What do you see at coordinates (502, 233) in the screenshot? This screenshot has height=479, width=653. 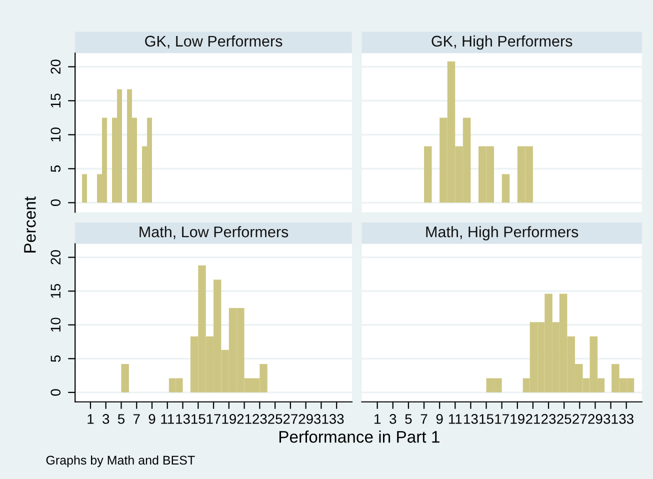 I see `chart-title: Math, High Performers` at bounding box center [502, 233].